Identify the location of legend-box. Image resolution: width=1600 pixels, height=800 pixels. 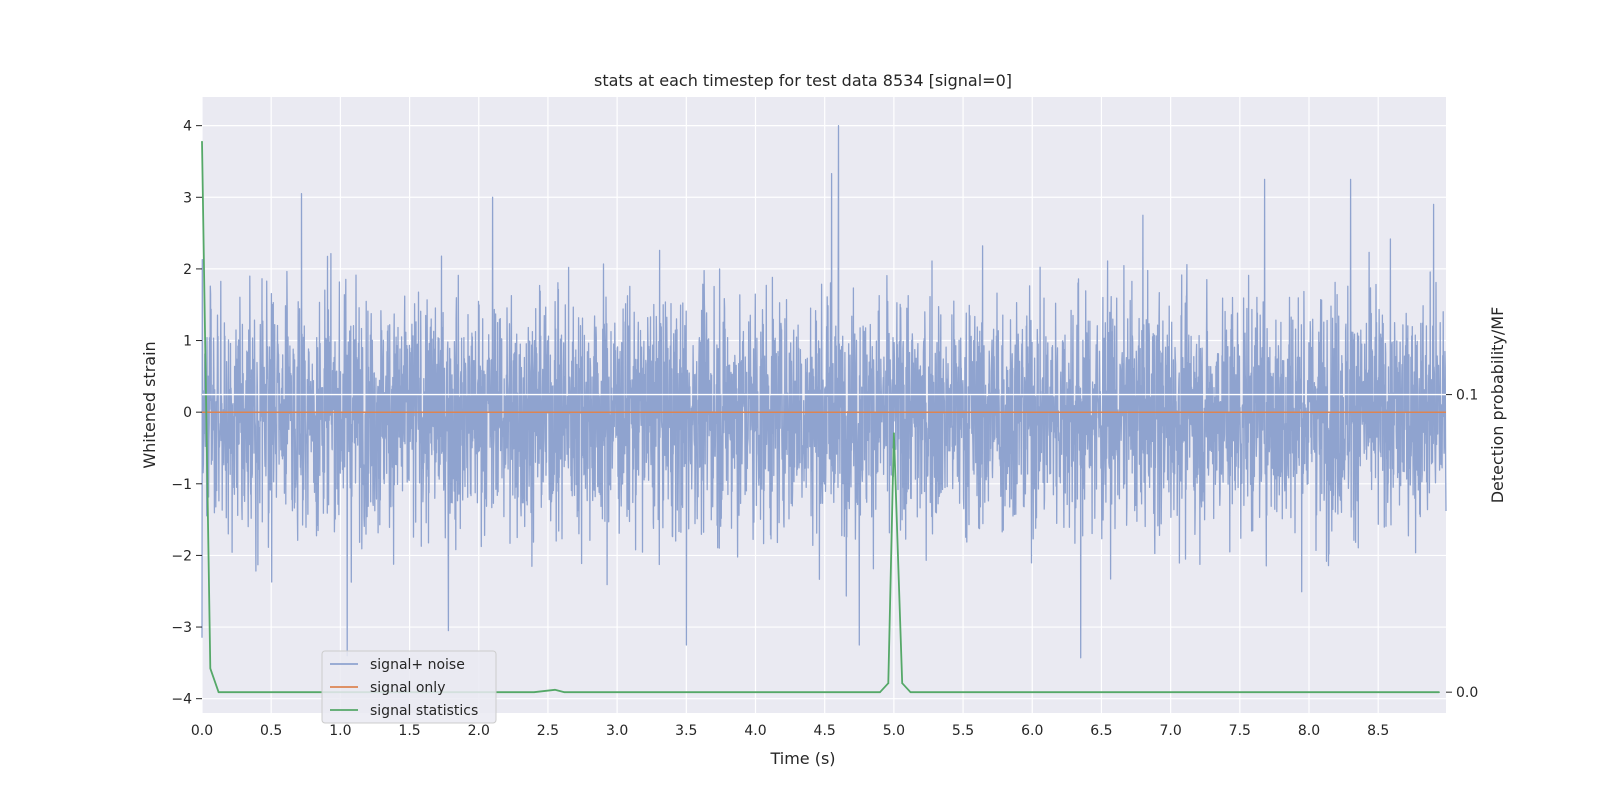
(409, 687).